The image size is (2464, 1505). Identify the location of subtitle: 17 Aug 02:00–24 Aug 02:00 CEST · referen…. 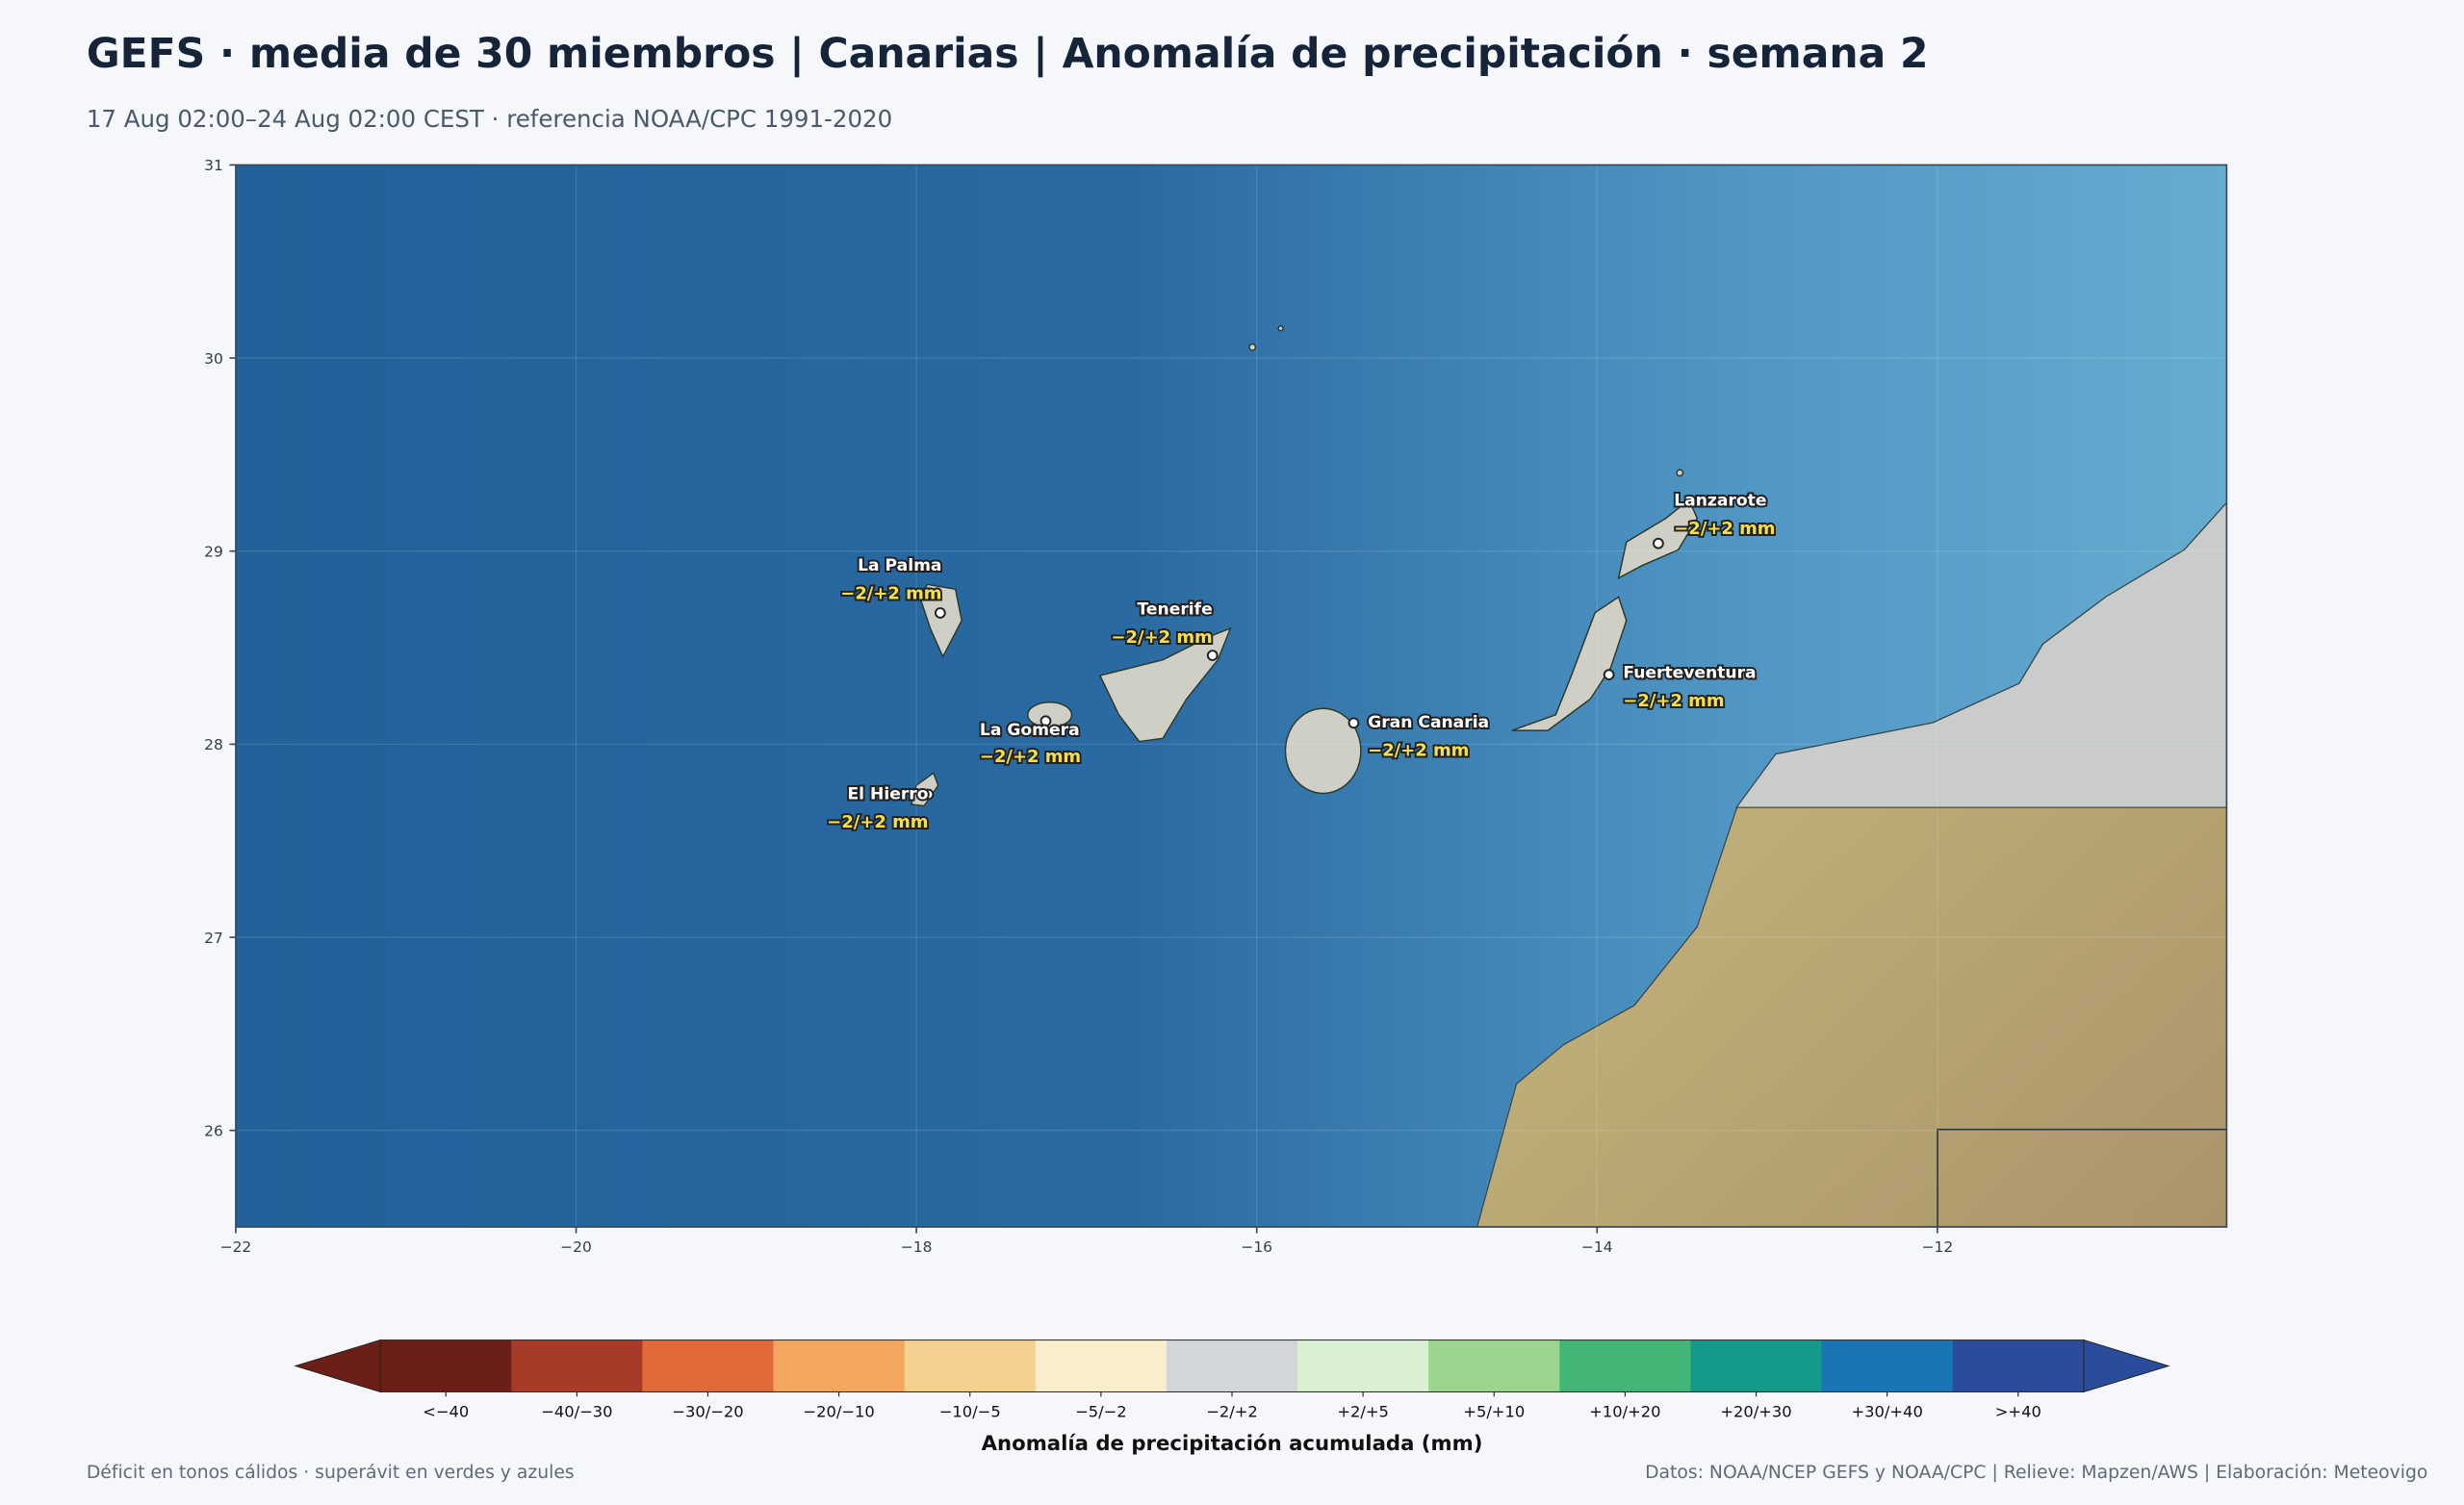
(489, 119).